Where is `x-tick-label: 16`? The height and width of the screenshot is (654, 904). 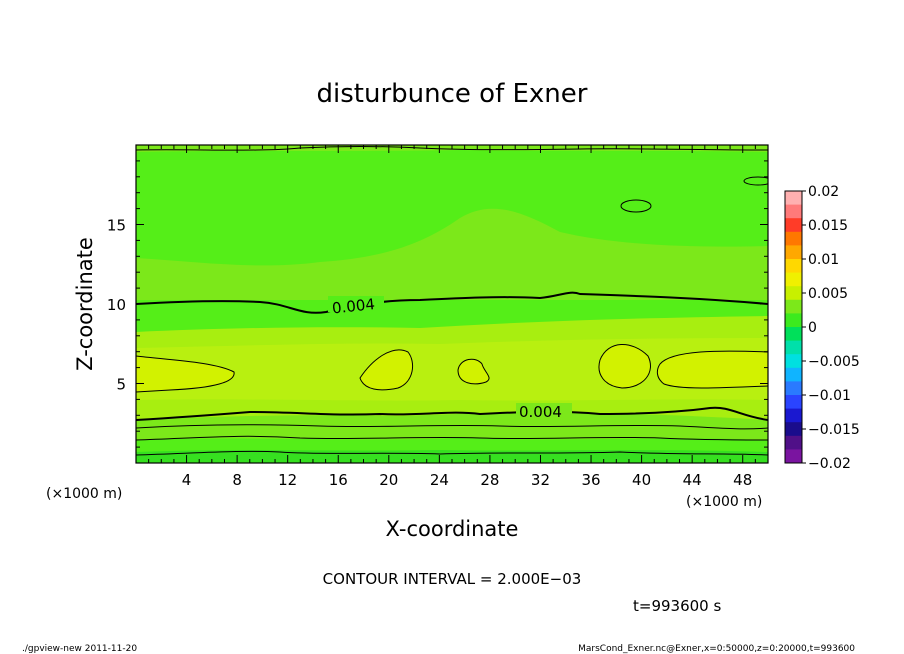
x-tick-label: 16 is located at coordinates (338, 480).